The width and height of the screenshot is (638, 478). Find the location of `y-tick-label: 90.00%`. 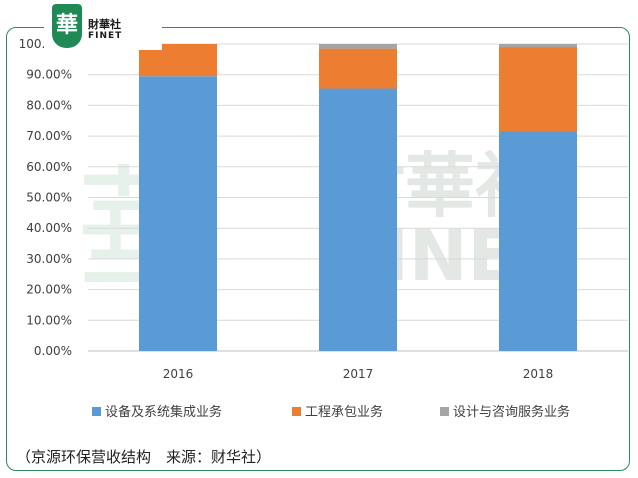

y-tick-label: 90.00% is located at coordinates (49, 75).